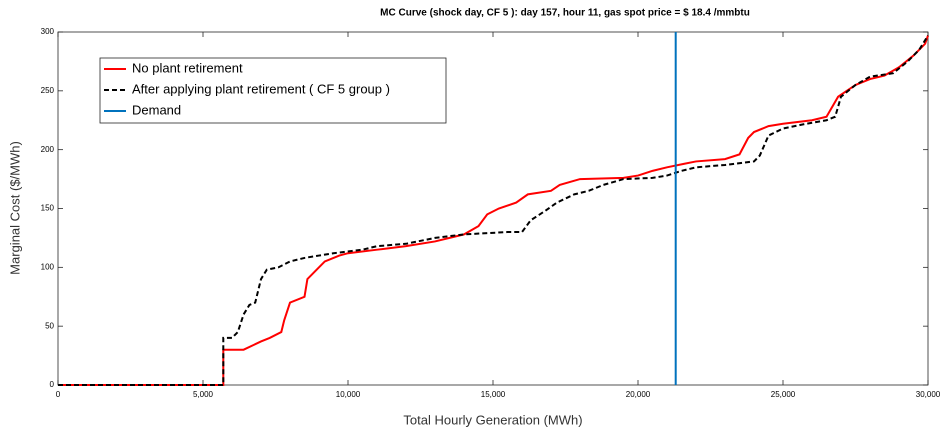 This screenshot has width=942, height=432. What do you see at coordinates (48, 90) in the screenshot?
I see `y-tick-label: 250` at bounding box center [48, 90].